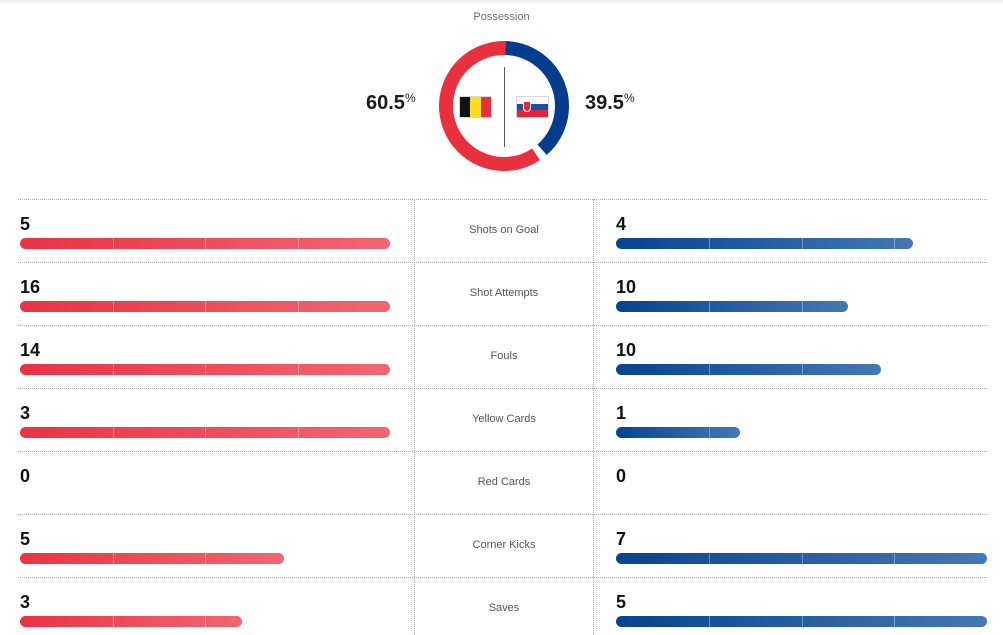  Describe the element at coordinates (414, 417) in the screenshot. I see `column-divider-left` at that location.